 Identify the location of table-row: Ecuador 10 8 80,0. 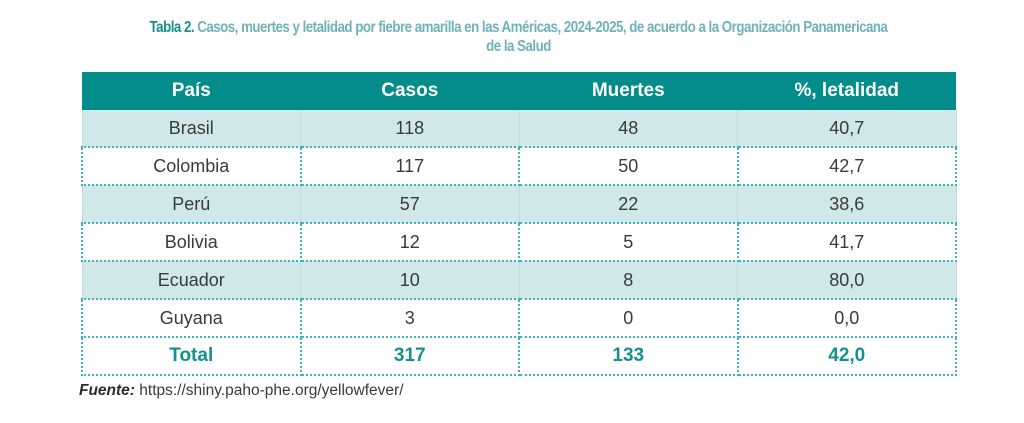
(519, 280).